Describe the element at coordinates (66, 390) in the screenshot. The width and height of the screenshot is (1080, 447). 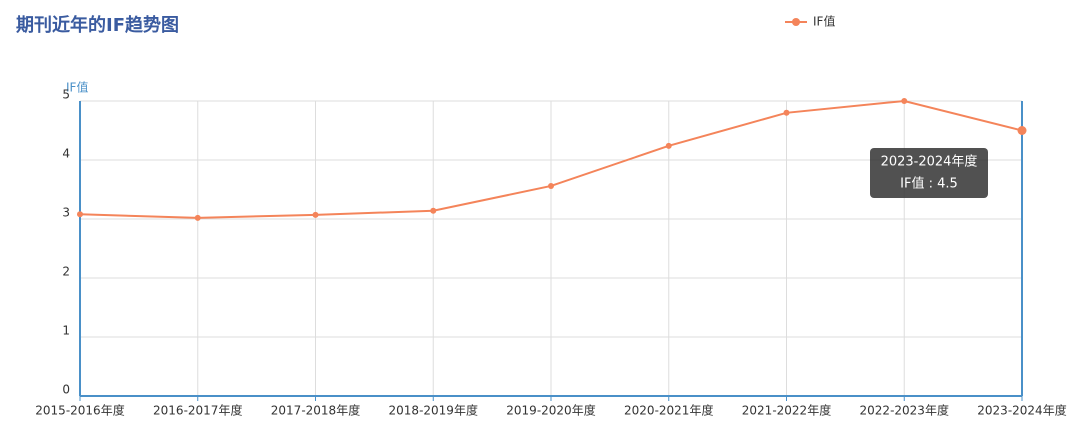
I see `y-tick-label: 0` at that location.